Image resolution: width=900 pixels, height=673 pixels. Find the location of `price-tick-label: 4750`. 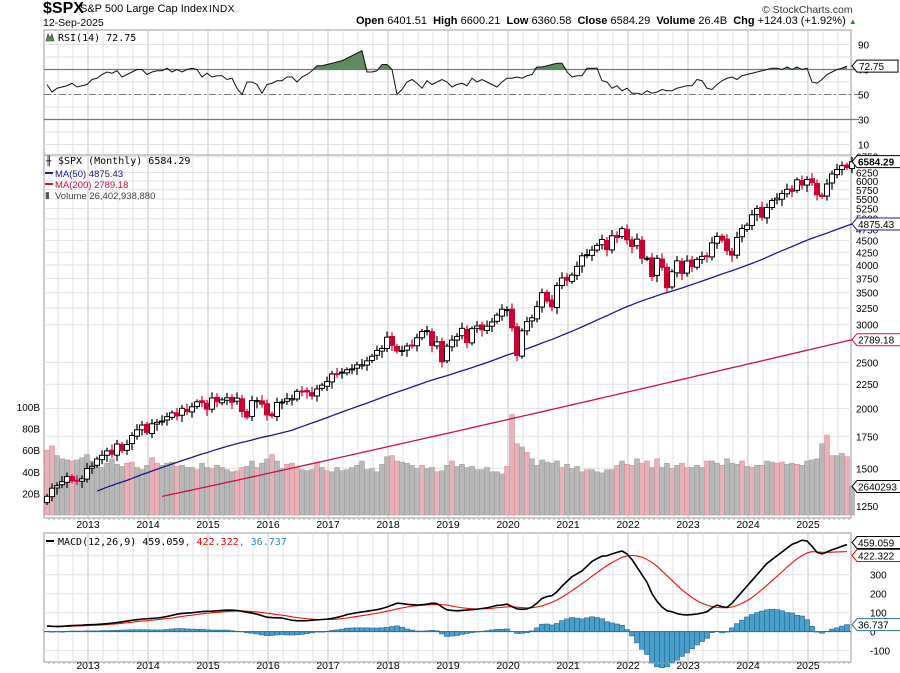

price-tick-label: 4750 is located at coordinates (867, 230).